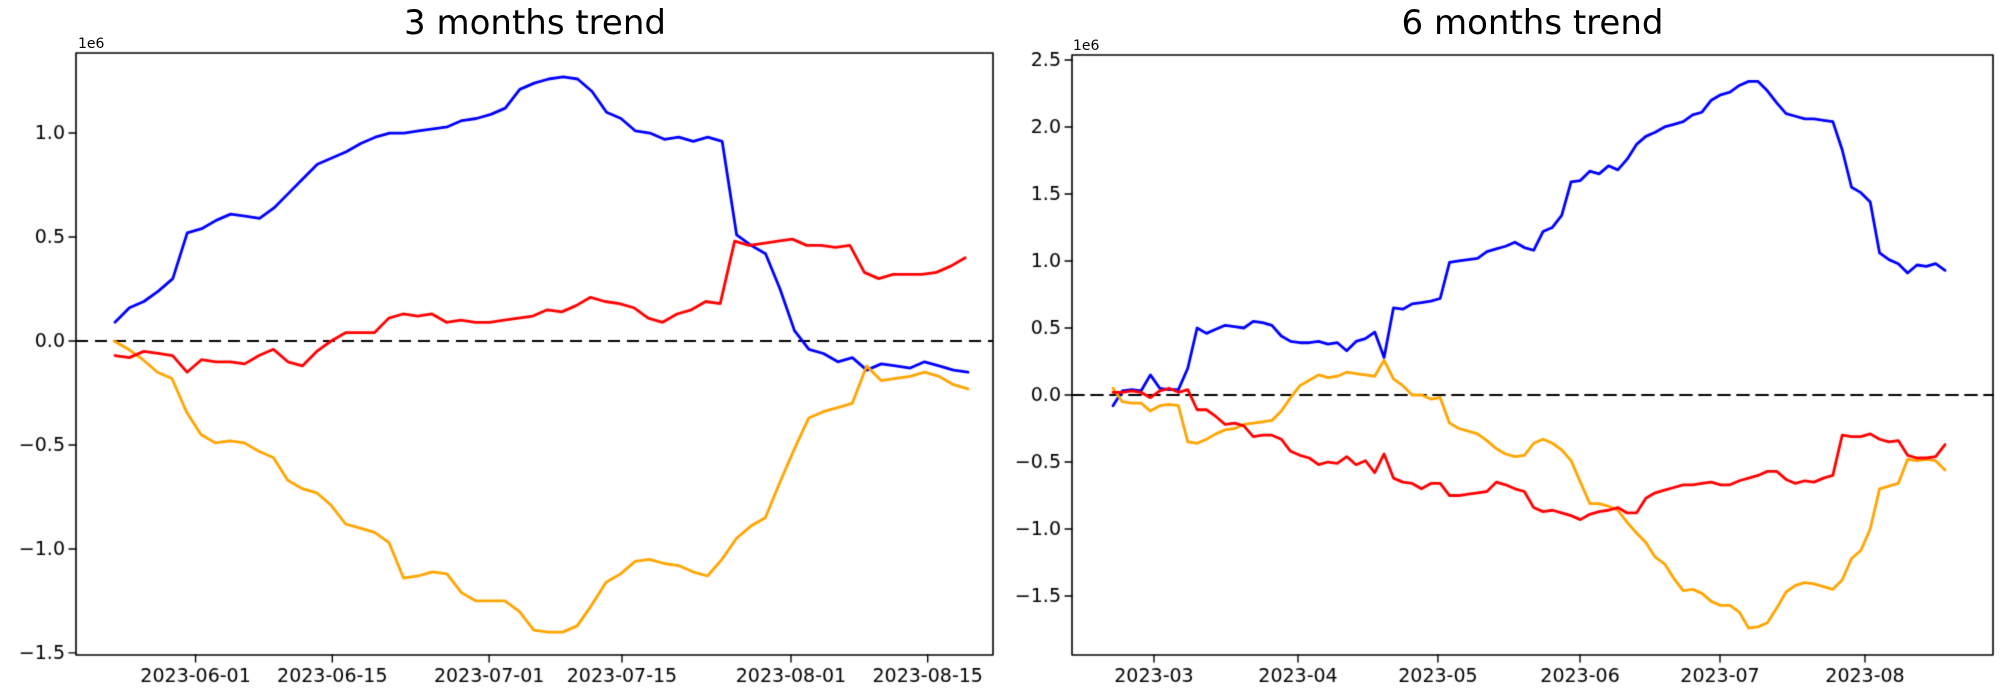  What do you see at coordinates (91, 44) in the screenshot?
I see `y-axis-offset-label-left-chart: 1e6` at bounding box center [91, 44].